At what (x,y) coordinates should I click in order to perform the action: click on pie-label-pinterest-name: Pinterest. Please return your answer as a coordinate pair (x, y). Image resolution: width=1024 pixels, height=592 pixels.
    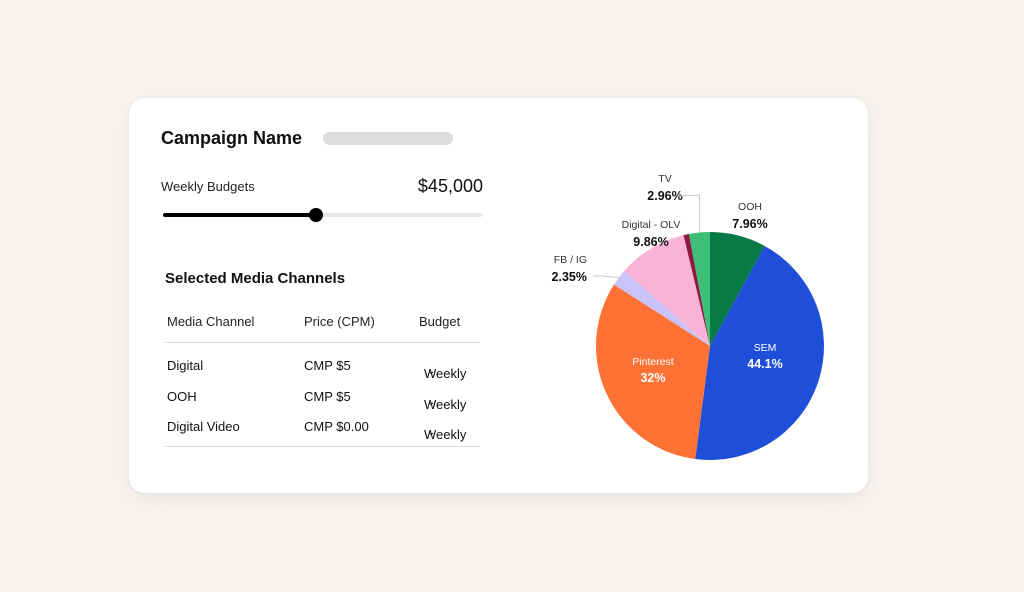
    Looking at the image, I should click on (653, 362).